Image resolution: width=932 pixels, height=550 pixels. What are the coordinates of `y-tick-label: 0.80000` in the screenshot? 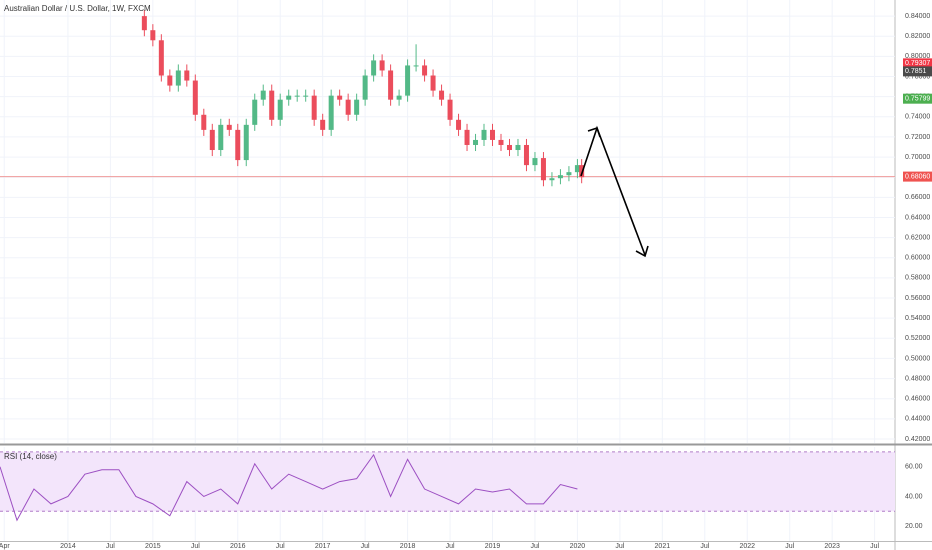 It's located at (917, 56).